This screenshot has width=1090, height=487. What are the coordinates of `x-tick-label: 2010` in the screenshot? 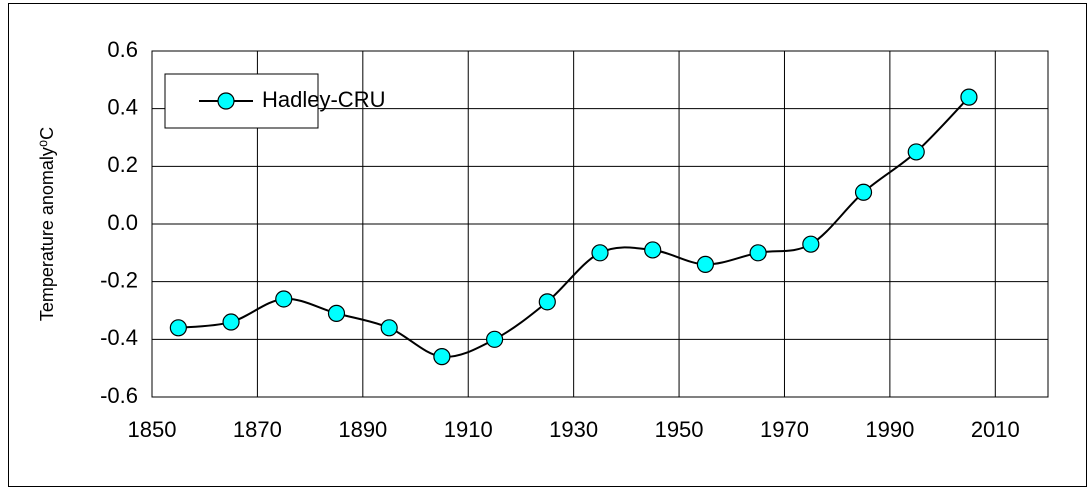 It's located at (995, 429).